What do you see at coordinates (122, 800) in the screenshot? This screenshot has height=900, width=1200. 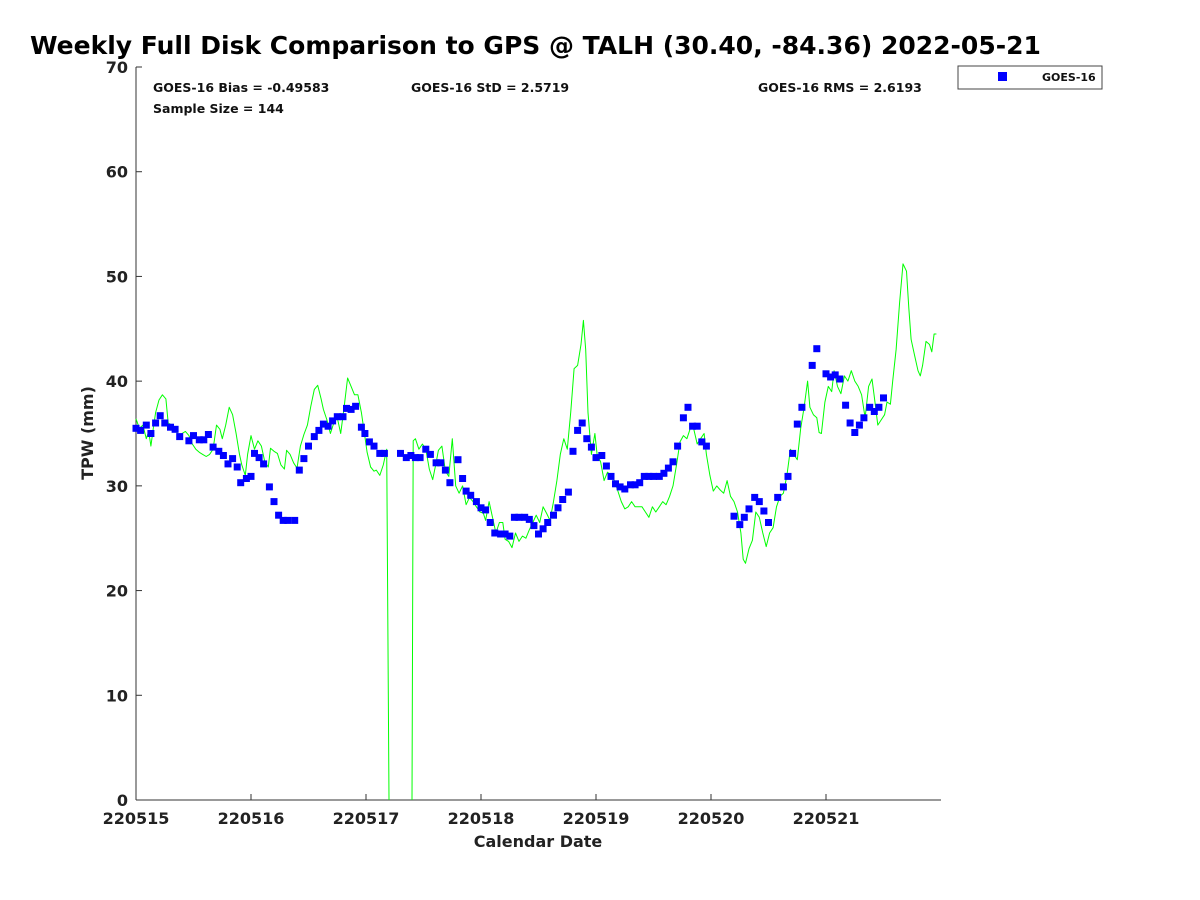 I see `y-tick-label: 0` at bounding box center [122, 800].